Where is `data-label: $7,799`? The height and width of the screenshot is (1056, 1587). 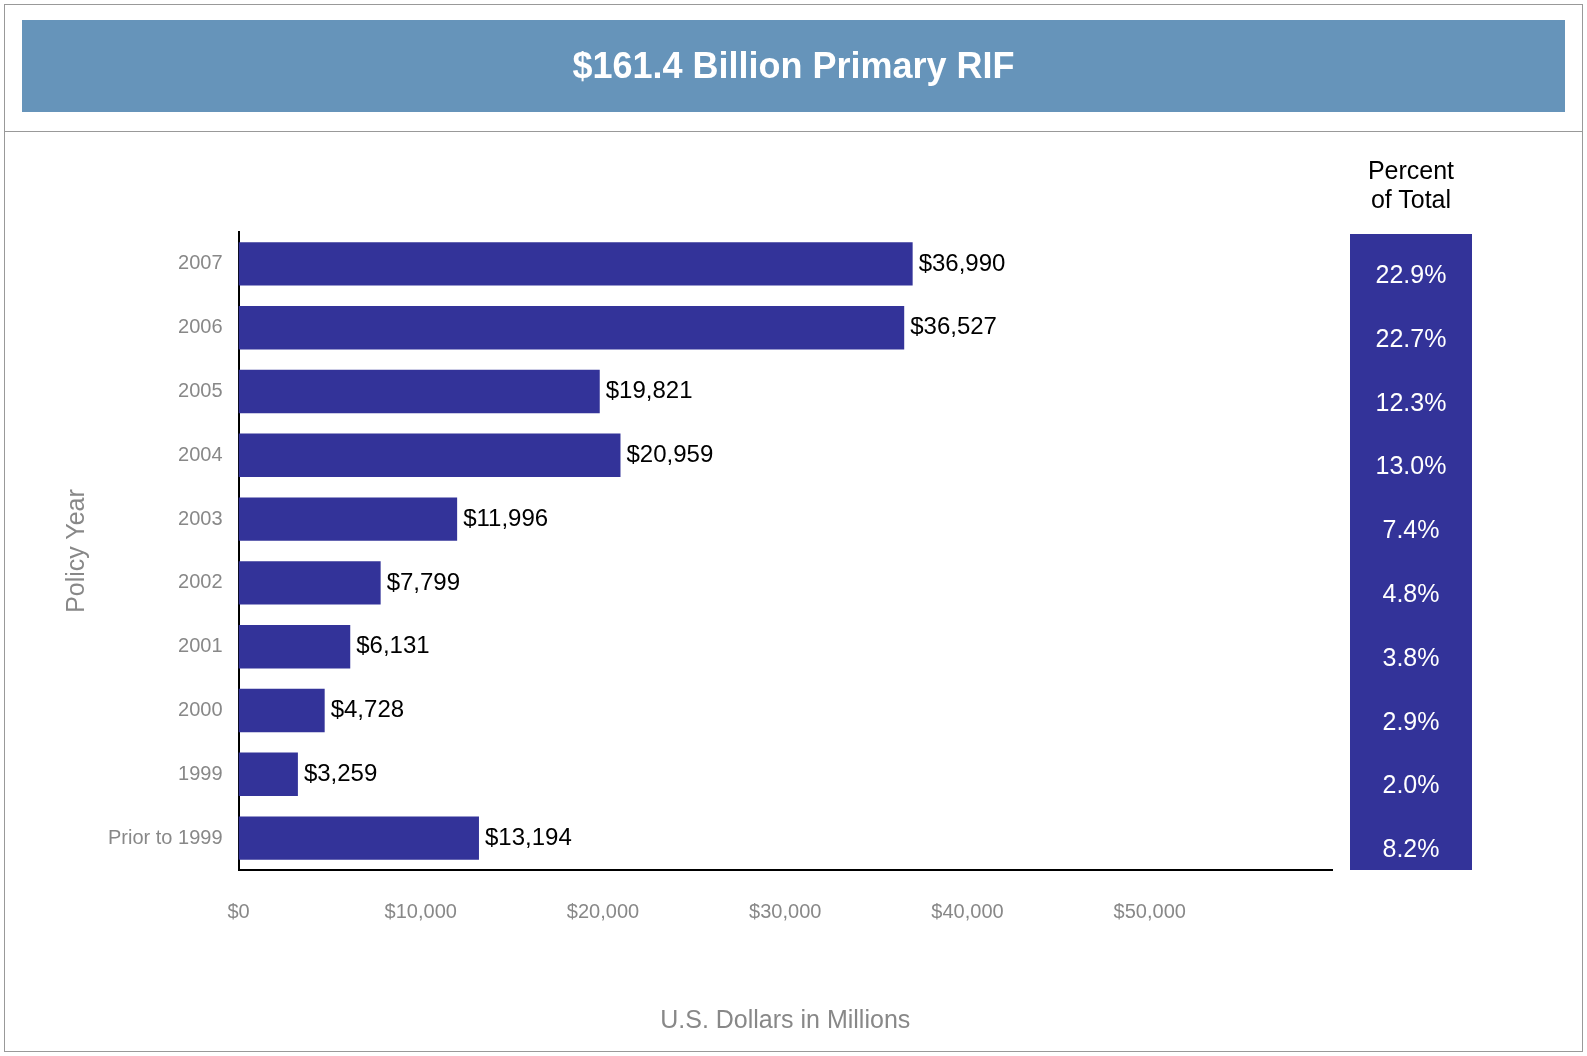
data-label: $7,799 is located at coordinates (423, 581).